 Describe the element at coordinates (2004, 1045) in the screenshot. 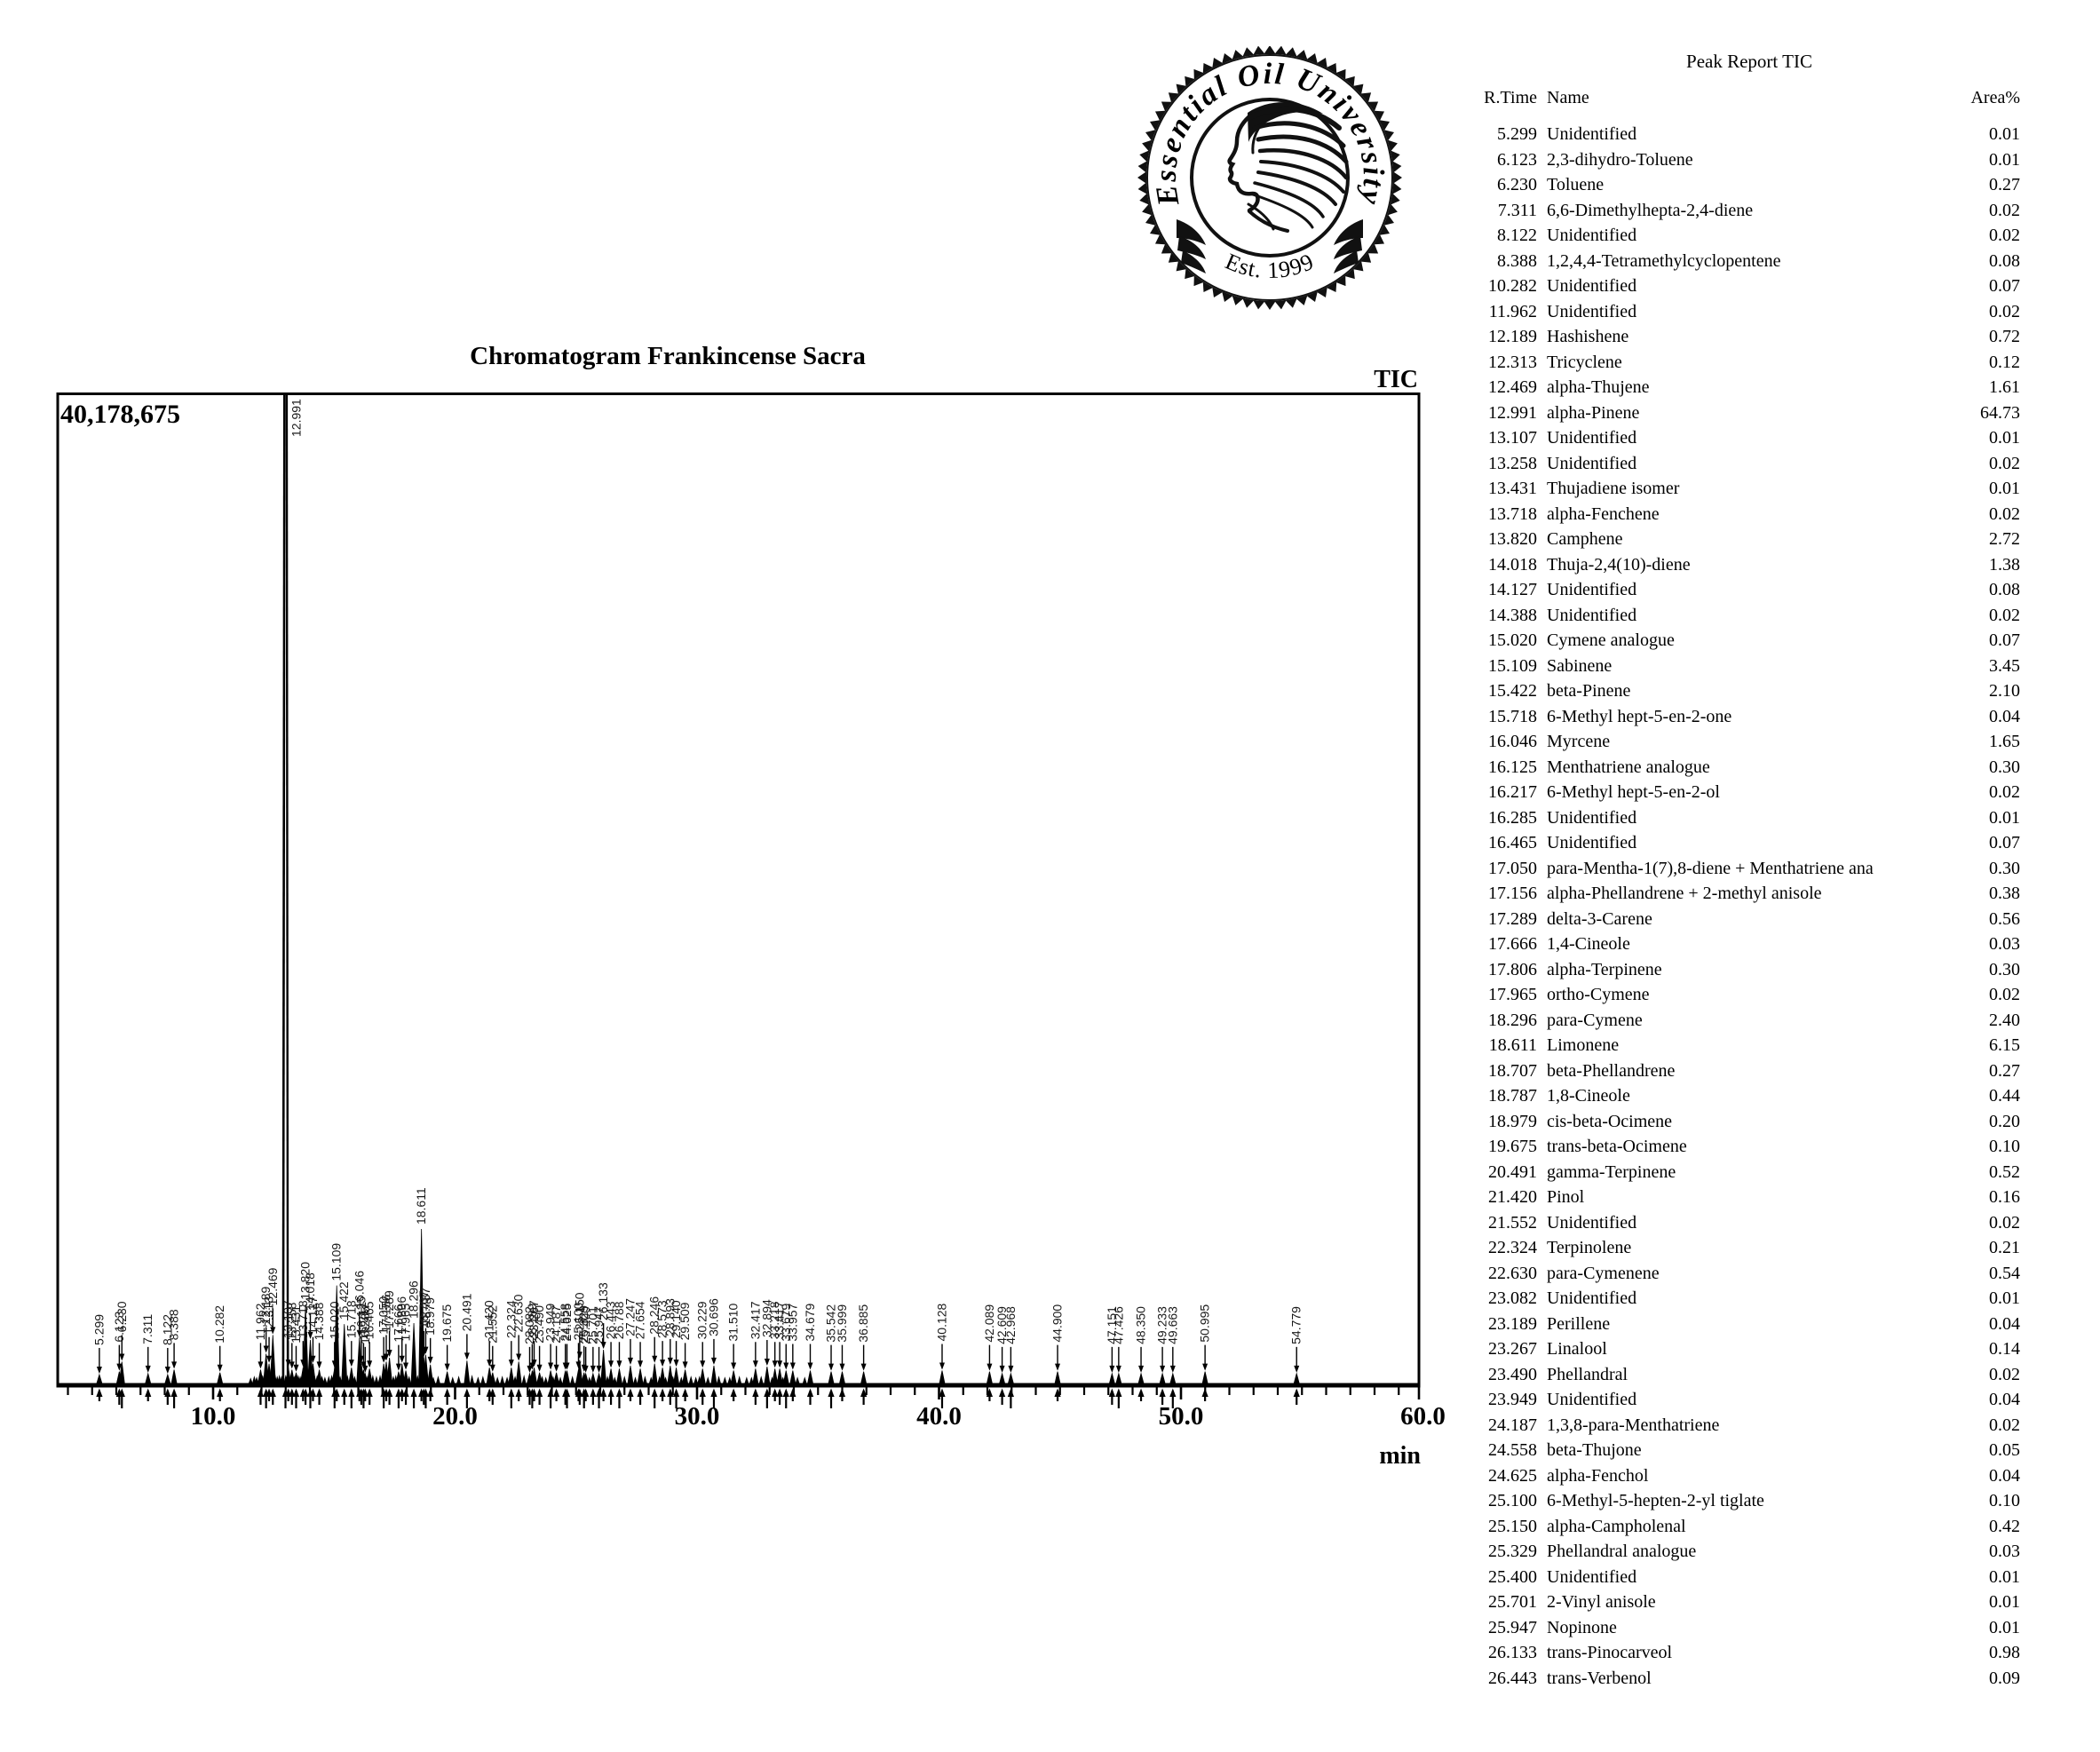

I see `area-cell: 6.15` at that location.